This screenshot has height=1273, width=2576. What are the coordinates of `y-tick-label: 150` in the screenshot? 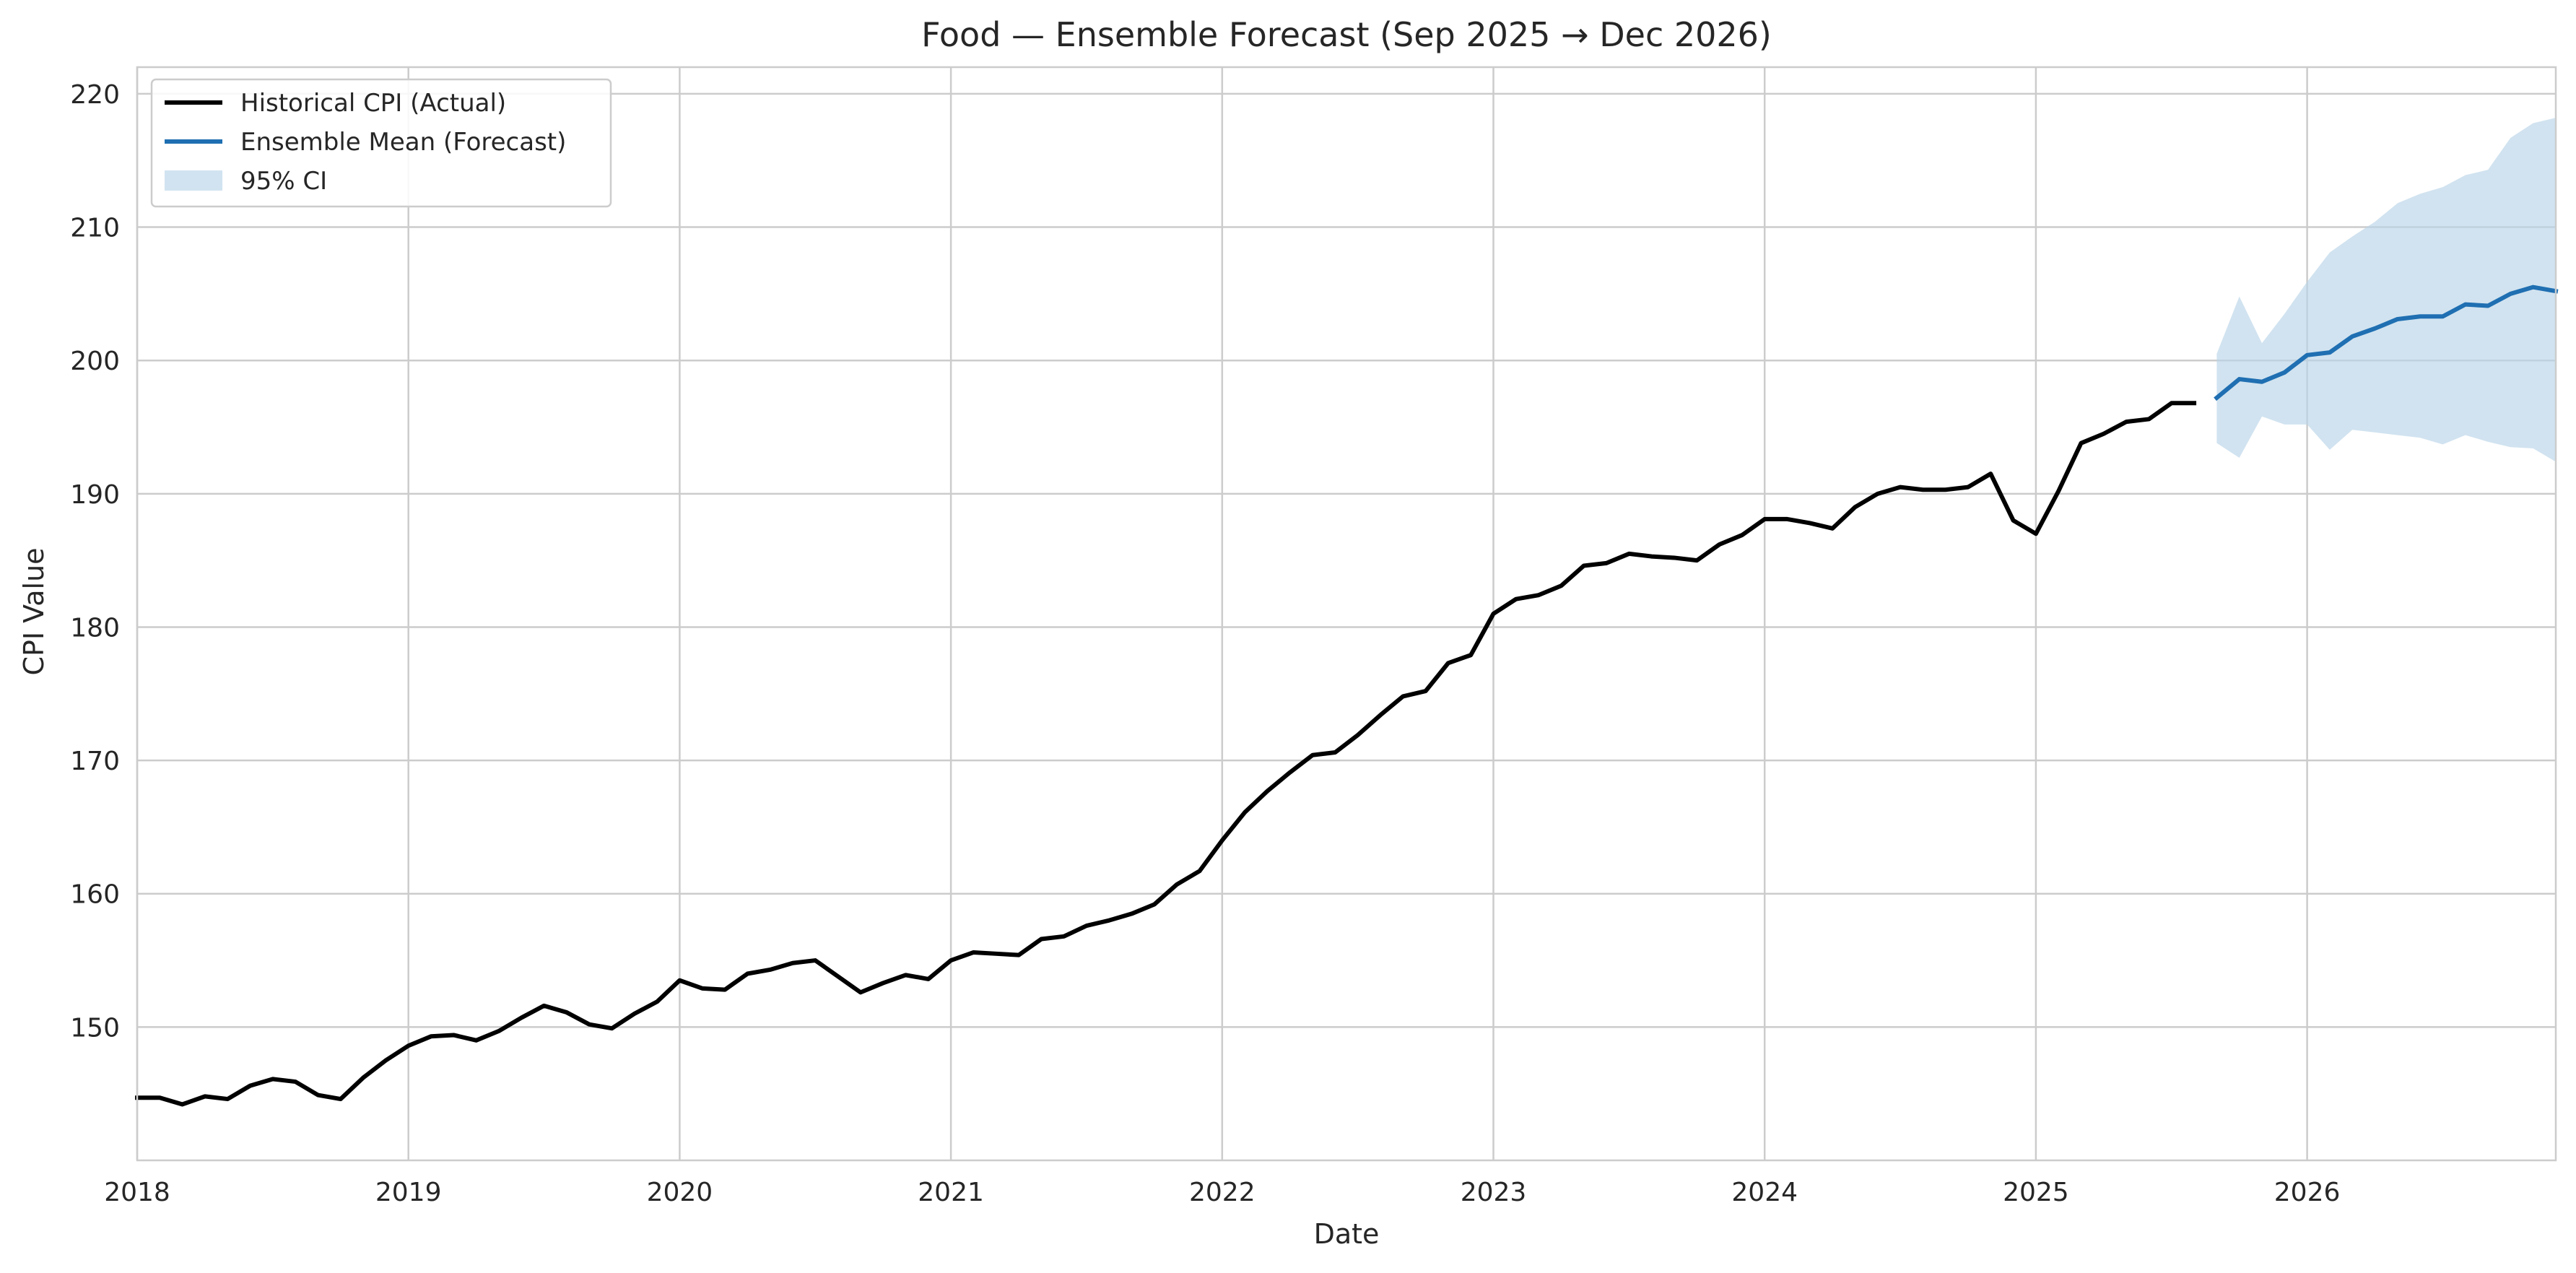 It's located at (95, 1028).